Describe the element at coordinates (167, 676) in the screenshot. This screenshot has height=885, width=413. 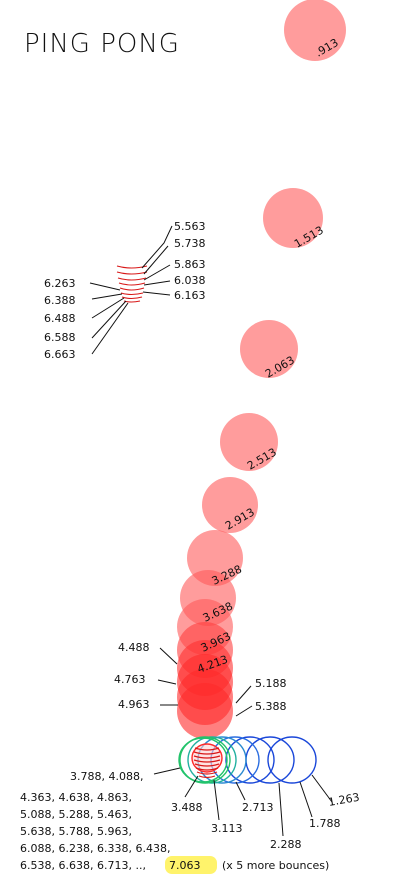
I see `left-pointers` at that location.